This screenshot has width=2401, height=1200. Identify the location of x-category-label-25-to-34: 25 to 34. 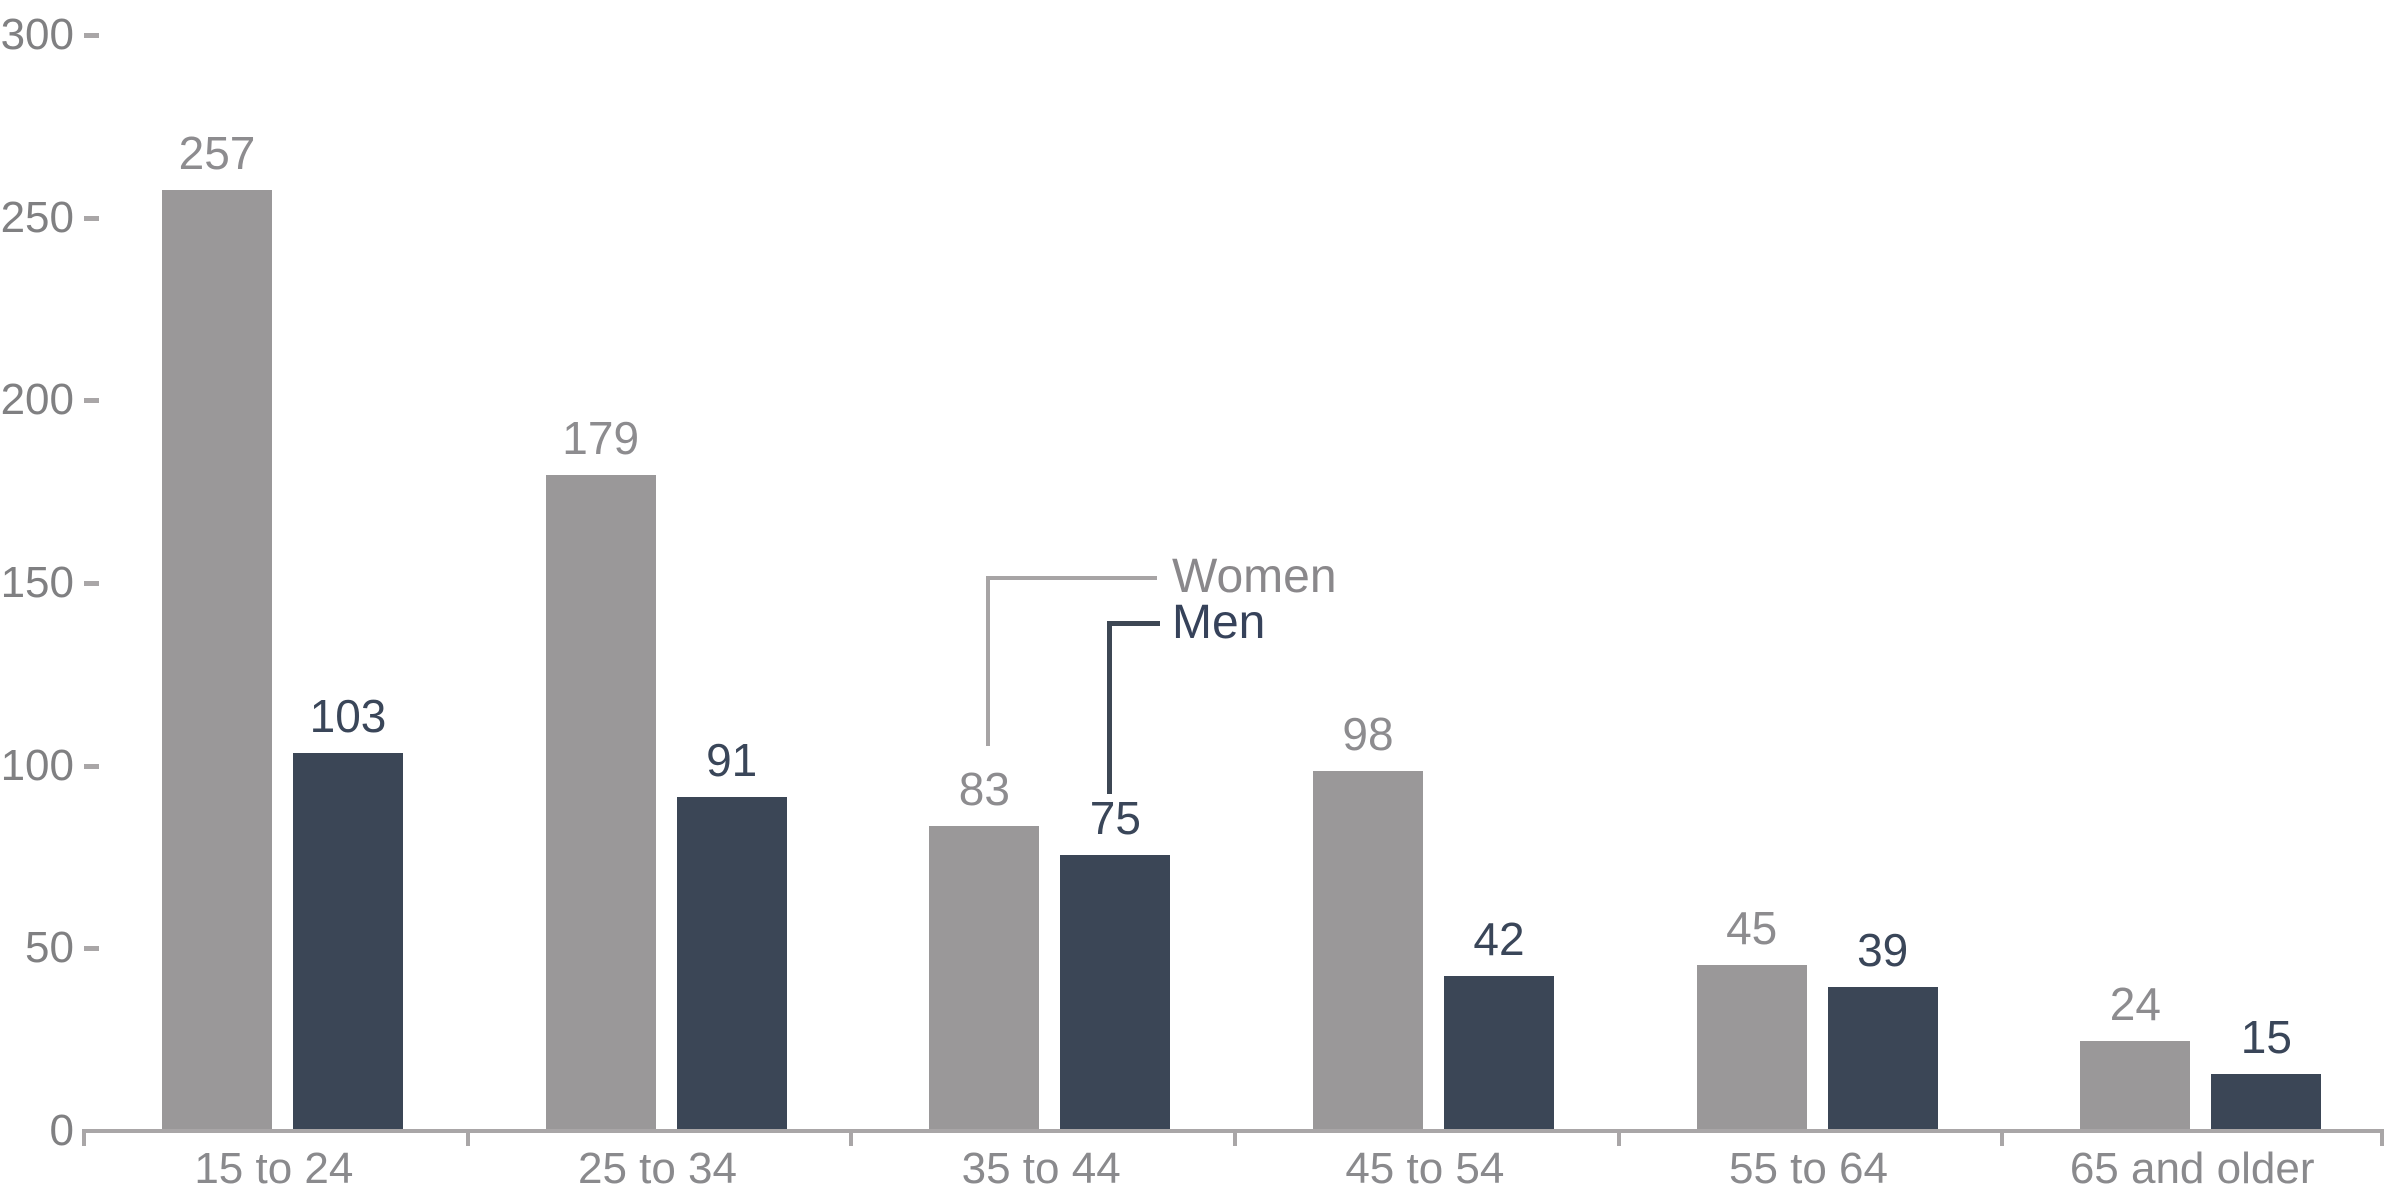
(657, 1168).